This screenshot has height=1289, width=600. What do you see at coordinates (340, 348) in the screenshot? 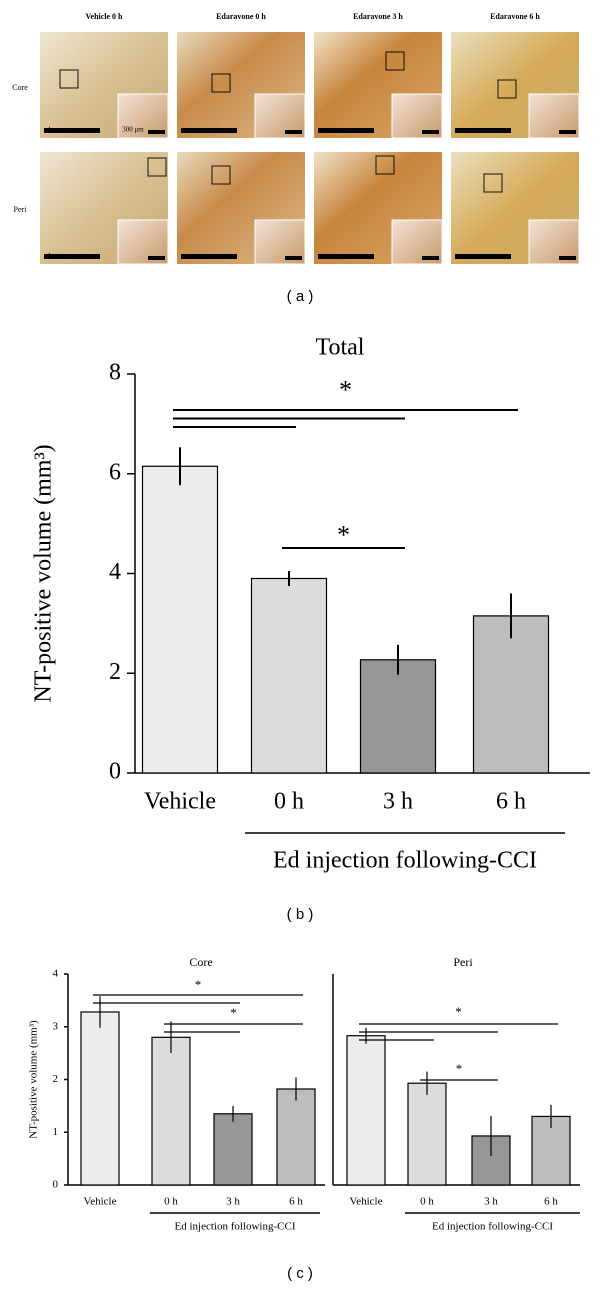
I see `chart-title: Total` at bounding box center [340, 348].